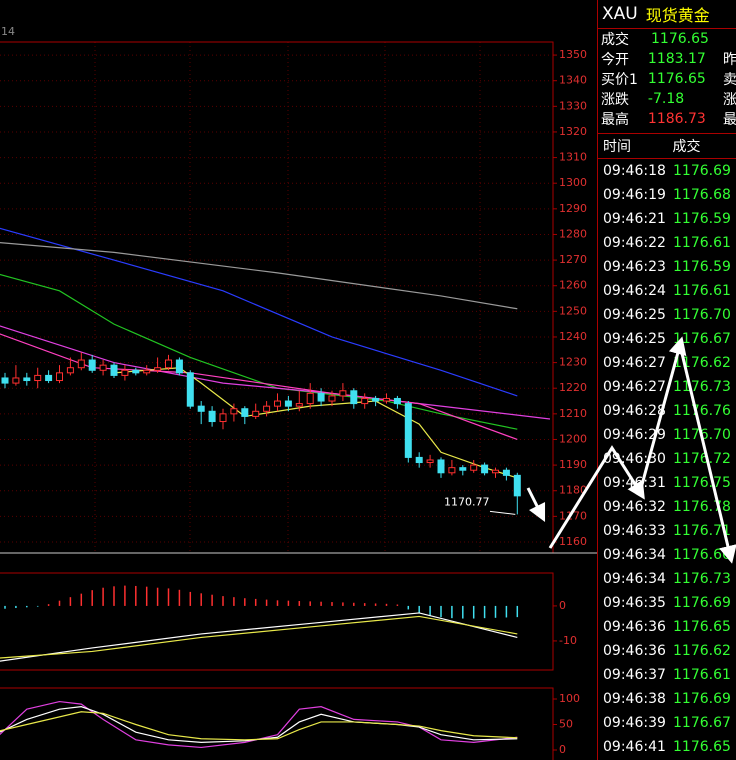  I want to click on tick-row: 09:46:23 1176.59, so click(667, 267).